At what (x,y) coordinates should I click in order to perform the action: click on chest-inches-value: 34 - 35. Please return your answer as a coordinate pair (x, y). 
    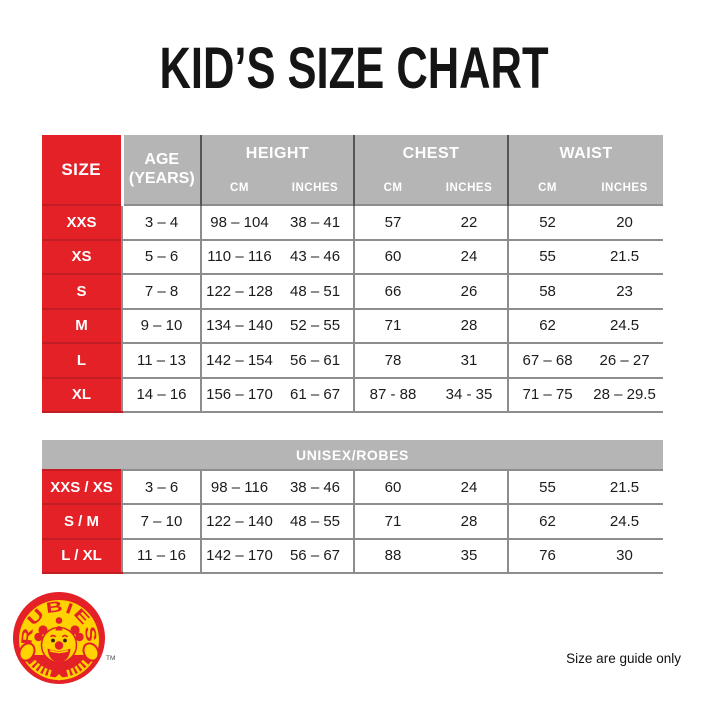
    Looking at the image, I should click on (470, 394).